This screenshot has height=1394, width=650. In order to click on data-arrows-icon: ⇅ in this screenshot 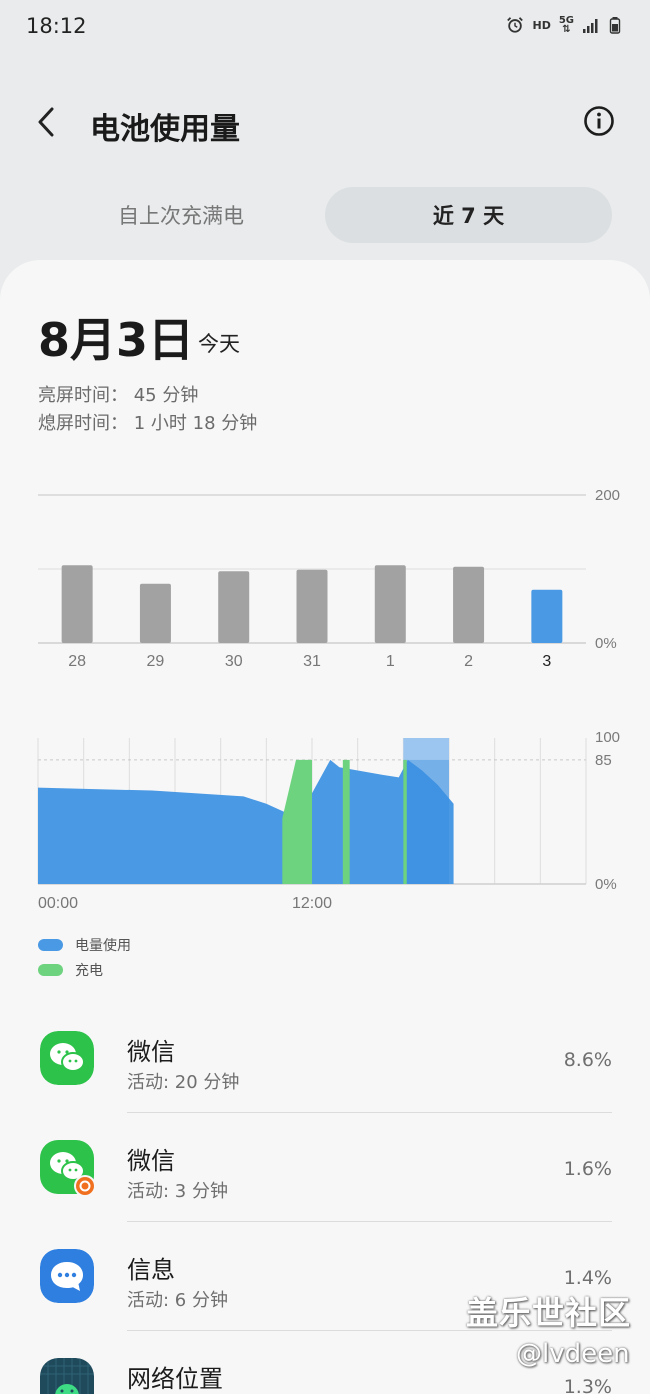, I will do `click(566, 29)`.